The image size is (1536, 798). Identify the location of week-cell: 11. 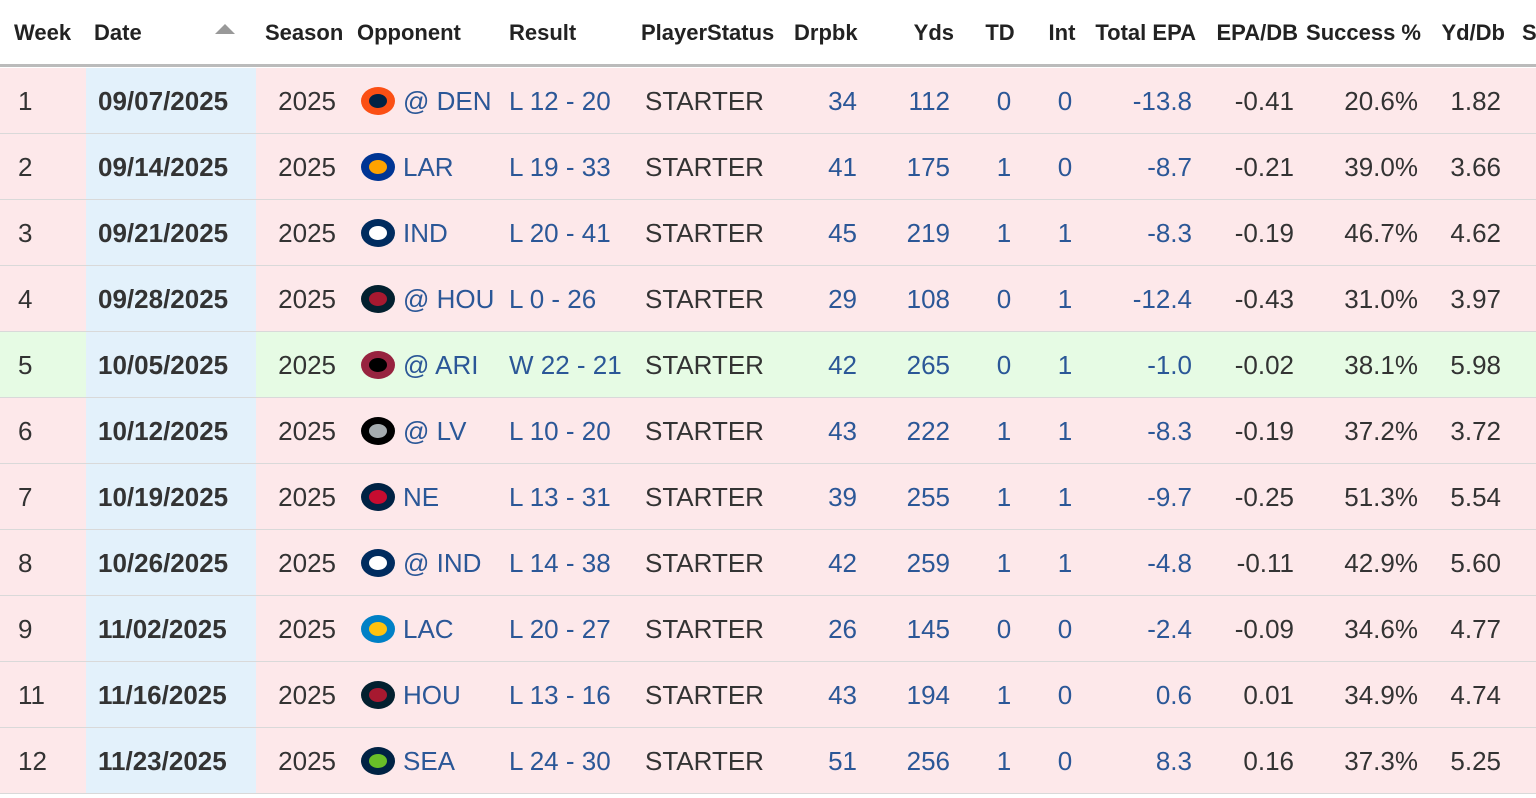
(31, 695).